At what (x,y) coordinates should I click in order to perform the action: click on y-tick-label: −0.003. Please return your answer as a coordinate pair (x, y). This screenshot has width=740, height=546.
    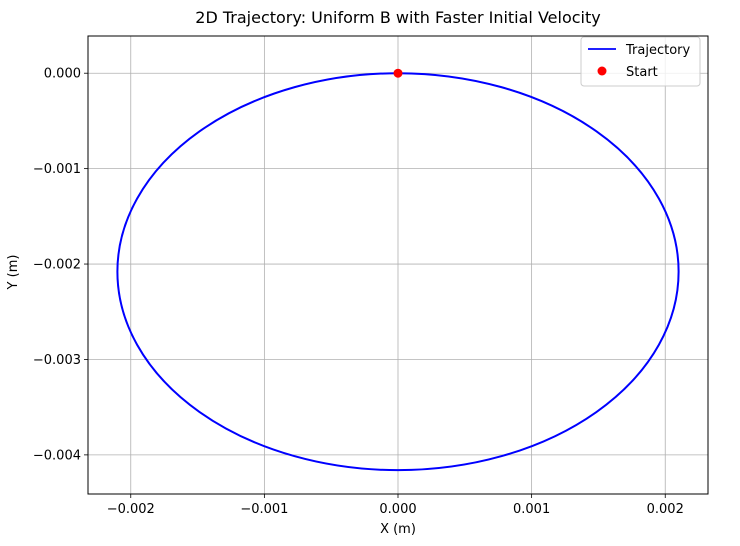
    Looking at the image, I should click on (57, 360).